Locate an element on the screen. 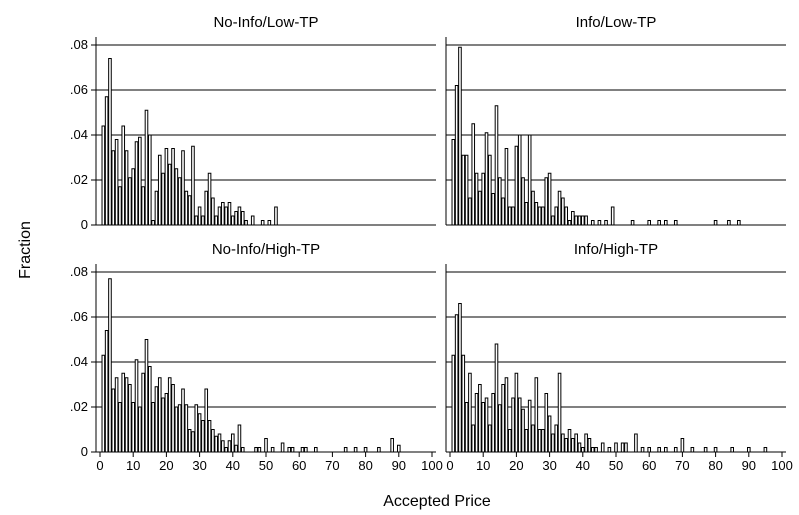 The width and height of the screenshot is (799, 515). y-axis-title: Fraction is located at coordinates (25, 250).